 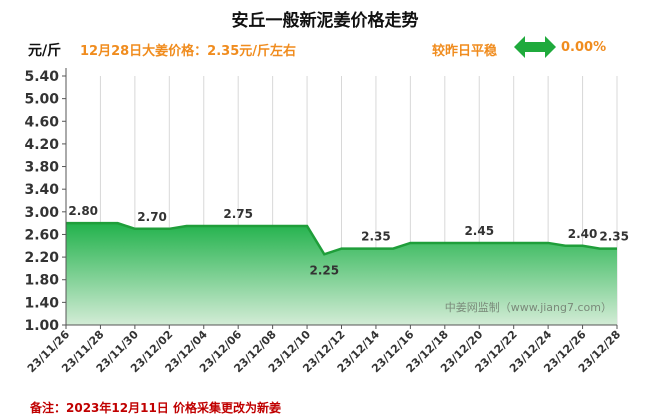 I want to click on y-tick-label: 1.40, so click(x=41, y=303).